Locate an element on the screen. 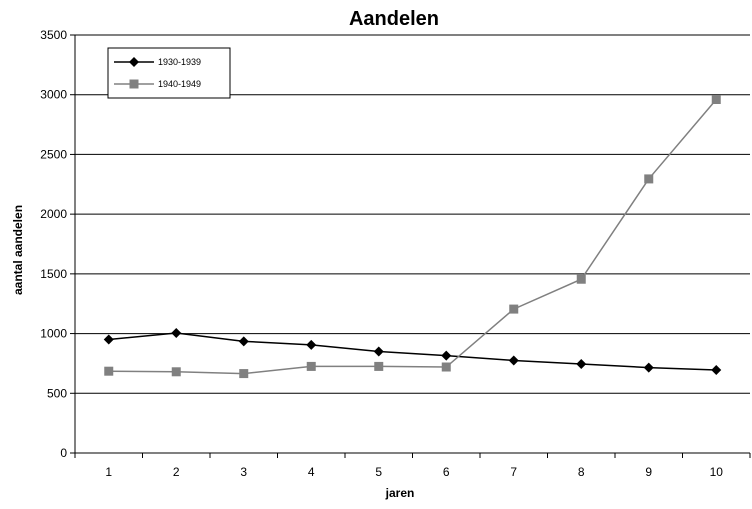 The width and height of the screenshot is (752, 509). x-tick-label: 3 is located at coordinates (243, 472).